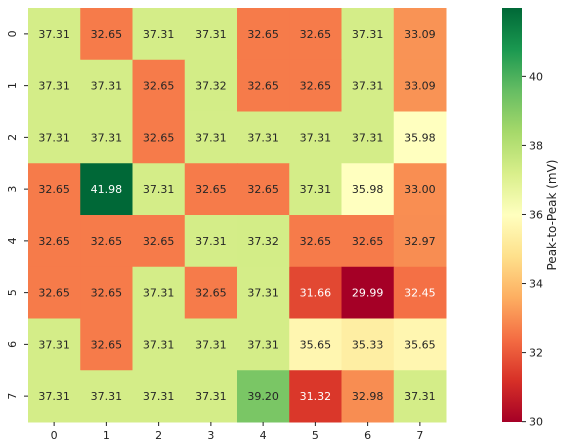 The width and height of the screenshot is (565, 448). What do you see at coordinates (237, 432) in the screenshot?
I see `x-axis: 0 1 2 3 4 5 6 7` at bounding box center [237, 432].